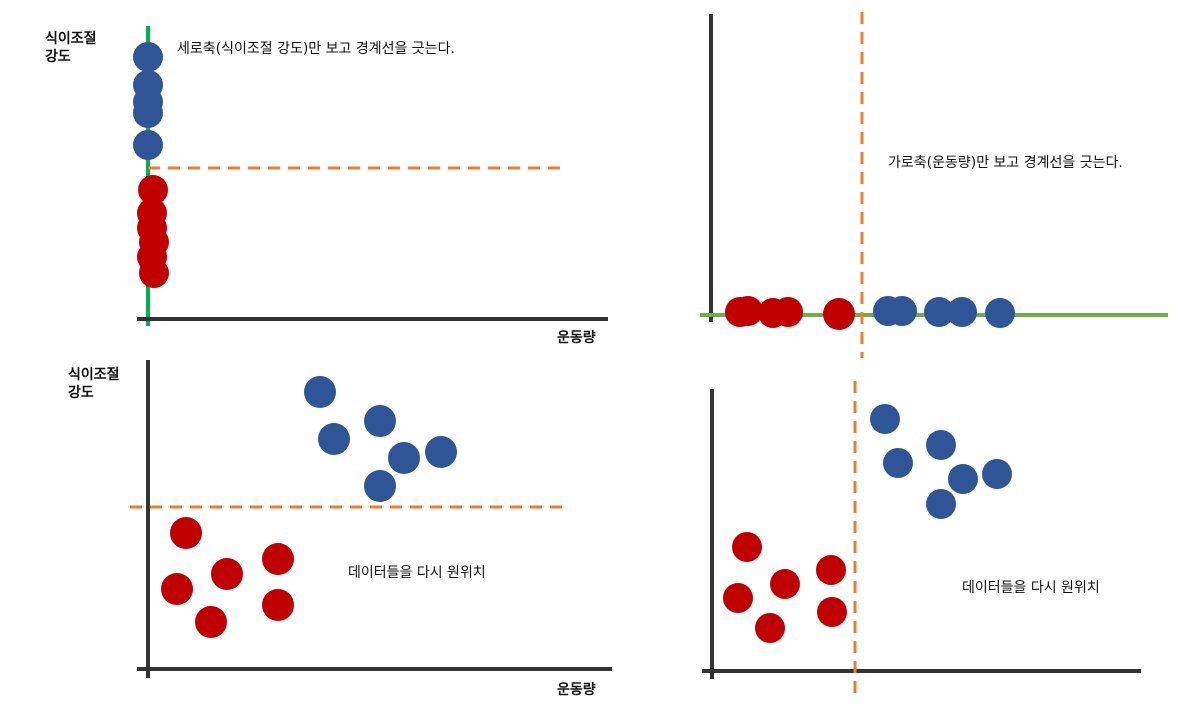 The height and width of the screenshot is (722, 1203). I want to click on panel-note: 세로축(식이조절 강도)만 보고 경계선을 긋는다., so click(316, 49).